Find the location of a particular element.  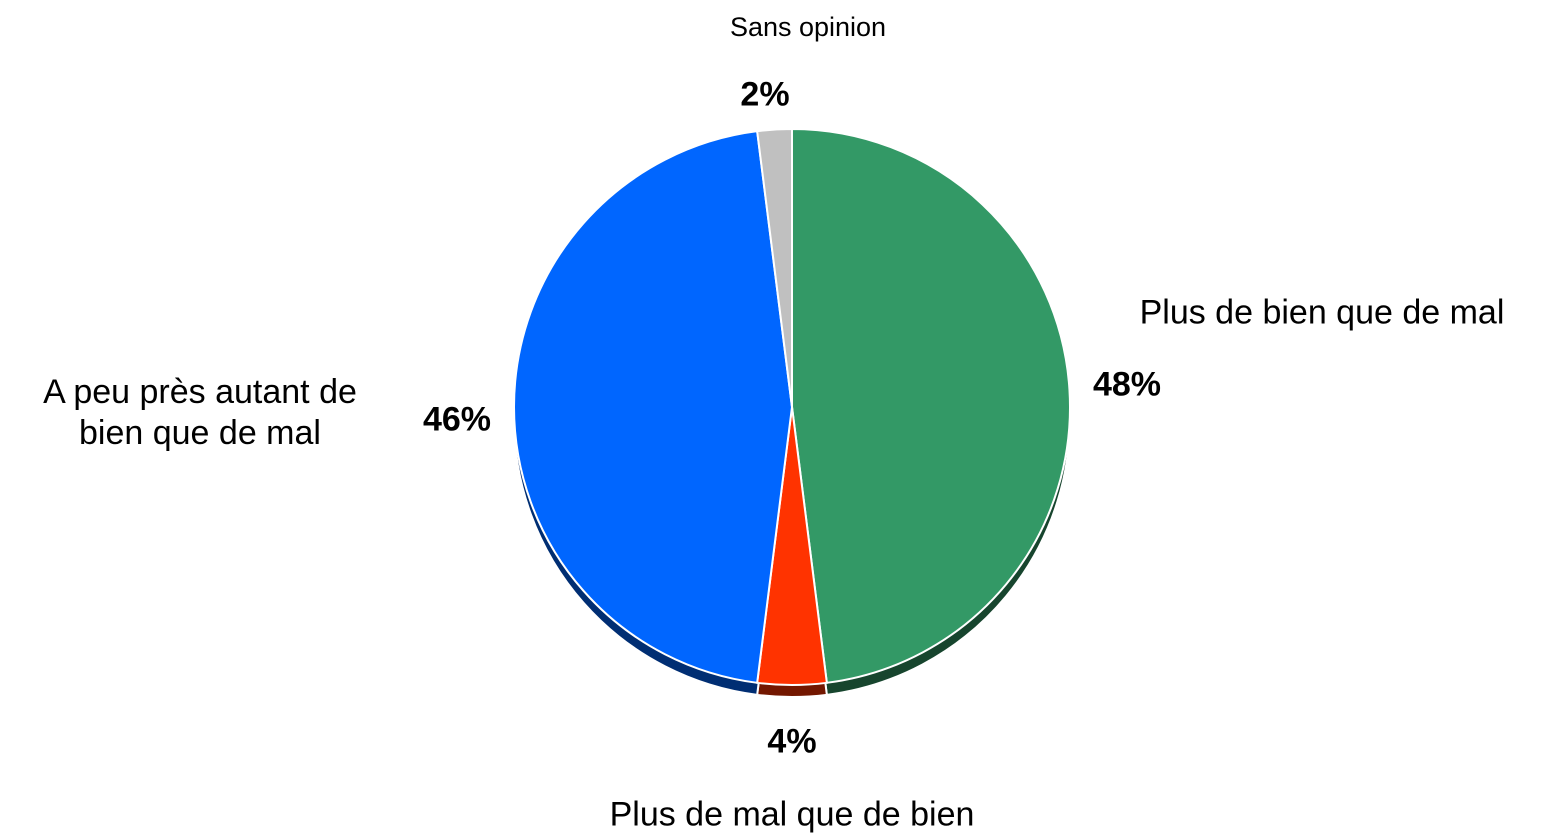

slice-label: Sans opinion is located at coordinates (808, 26).